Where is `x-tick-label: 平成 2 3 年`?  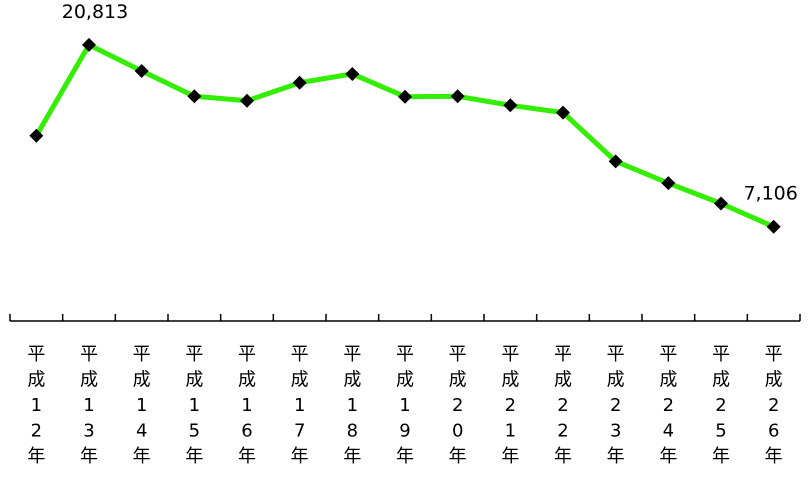 x-tick-label: 平成 2 3 年 is located at coordinates (616, 405).